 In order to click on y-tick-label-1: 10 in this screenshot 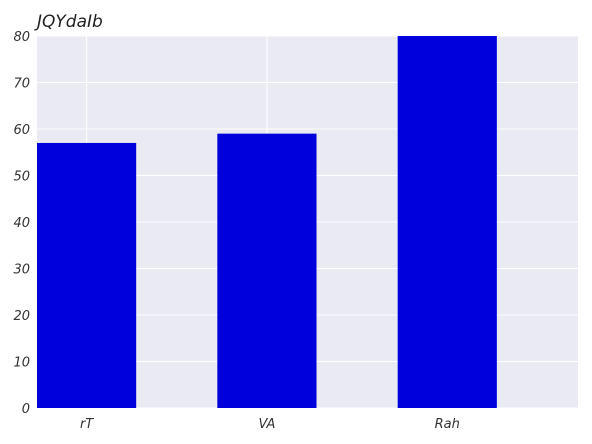, I will do `click(21, 363)`.